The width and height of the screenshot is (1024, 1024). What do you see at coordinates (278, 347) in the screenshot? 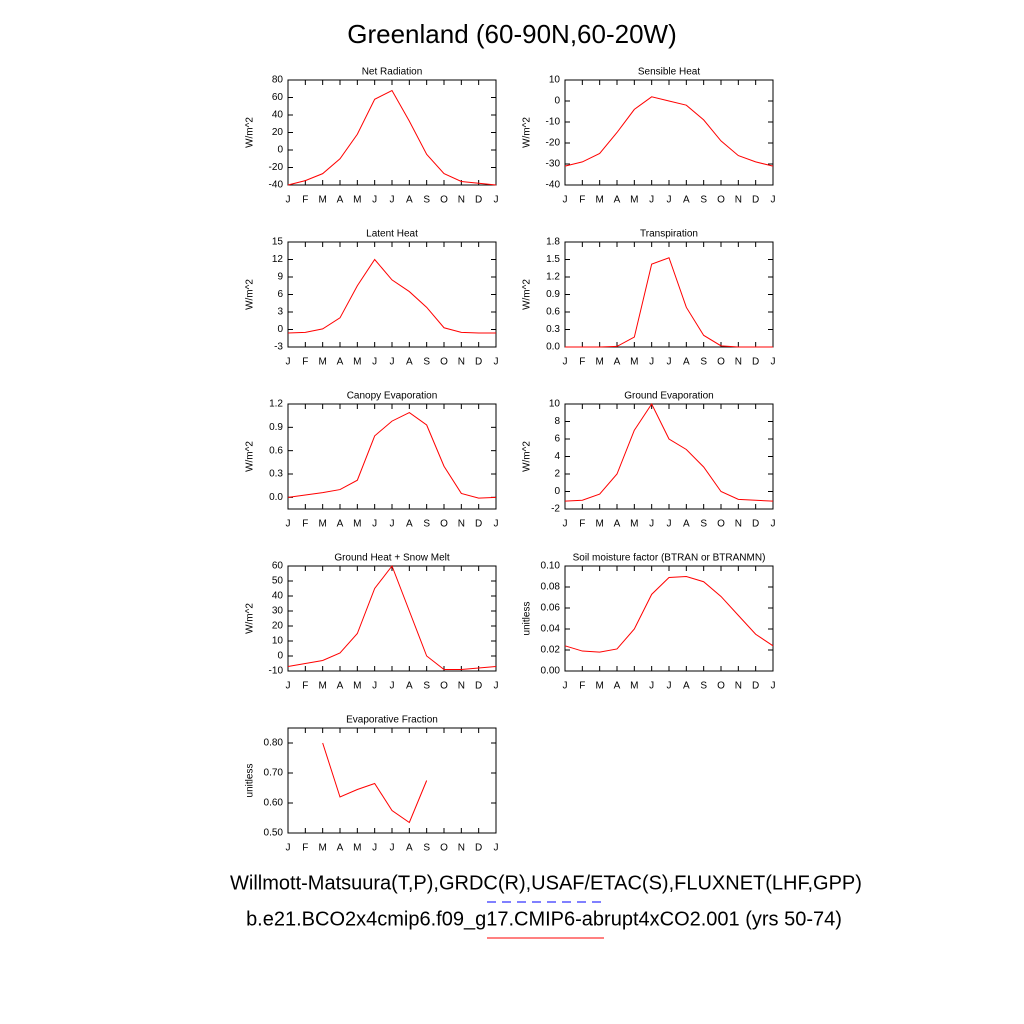
I see `y-tick-label: -3` at bounding box center [278, 347].